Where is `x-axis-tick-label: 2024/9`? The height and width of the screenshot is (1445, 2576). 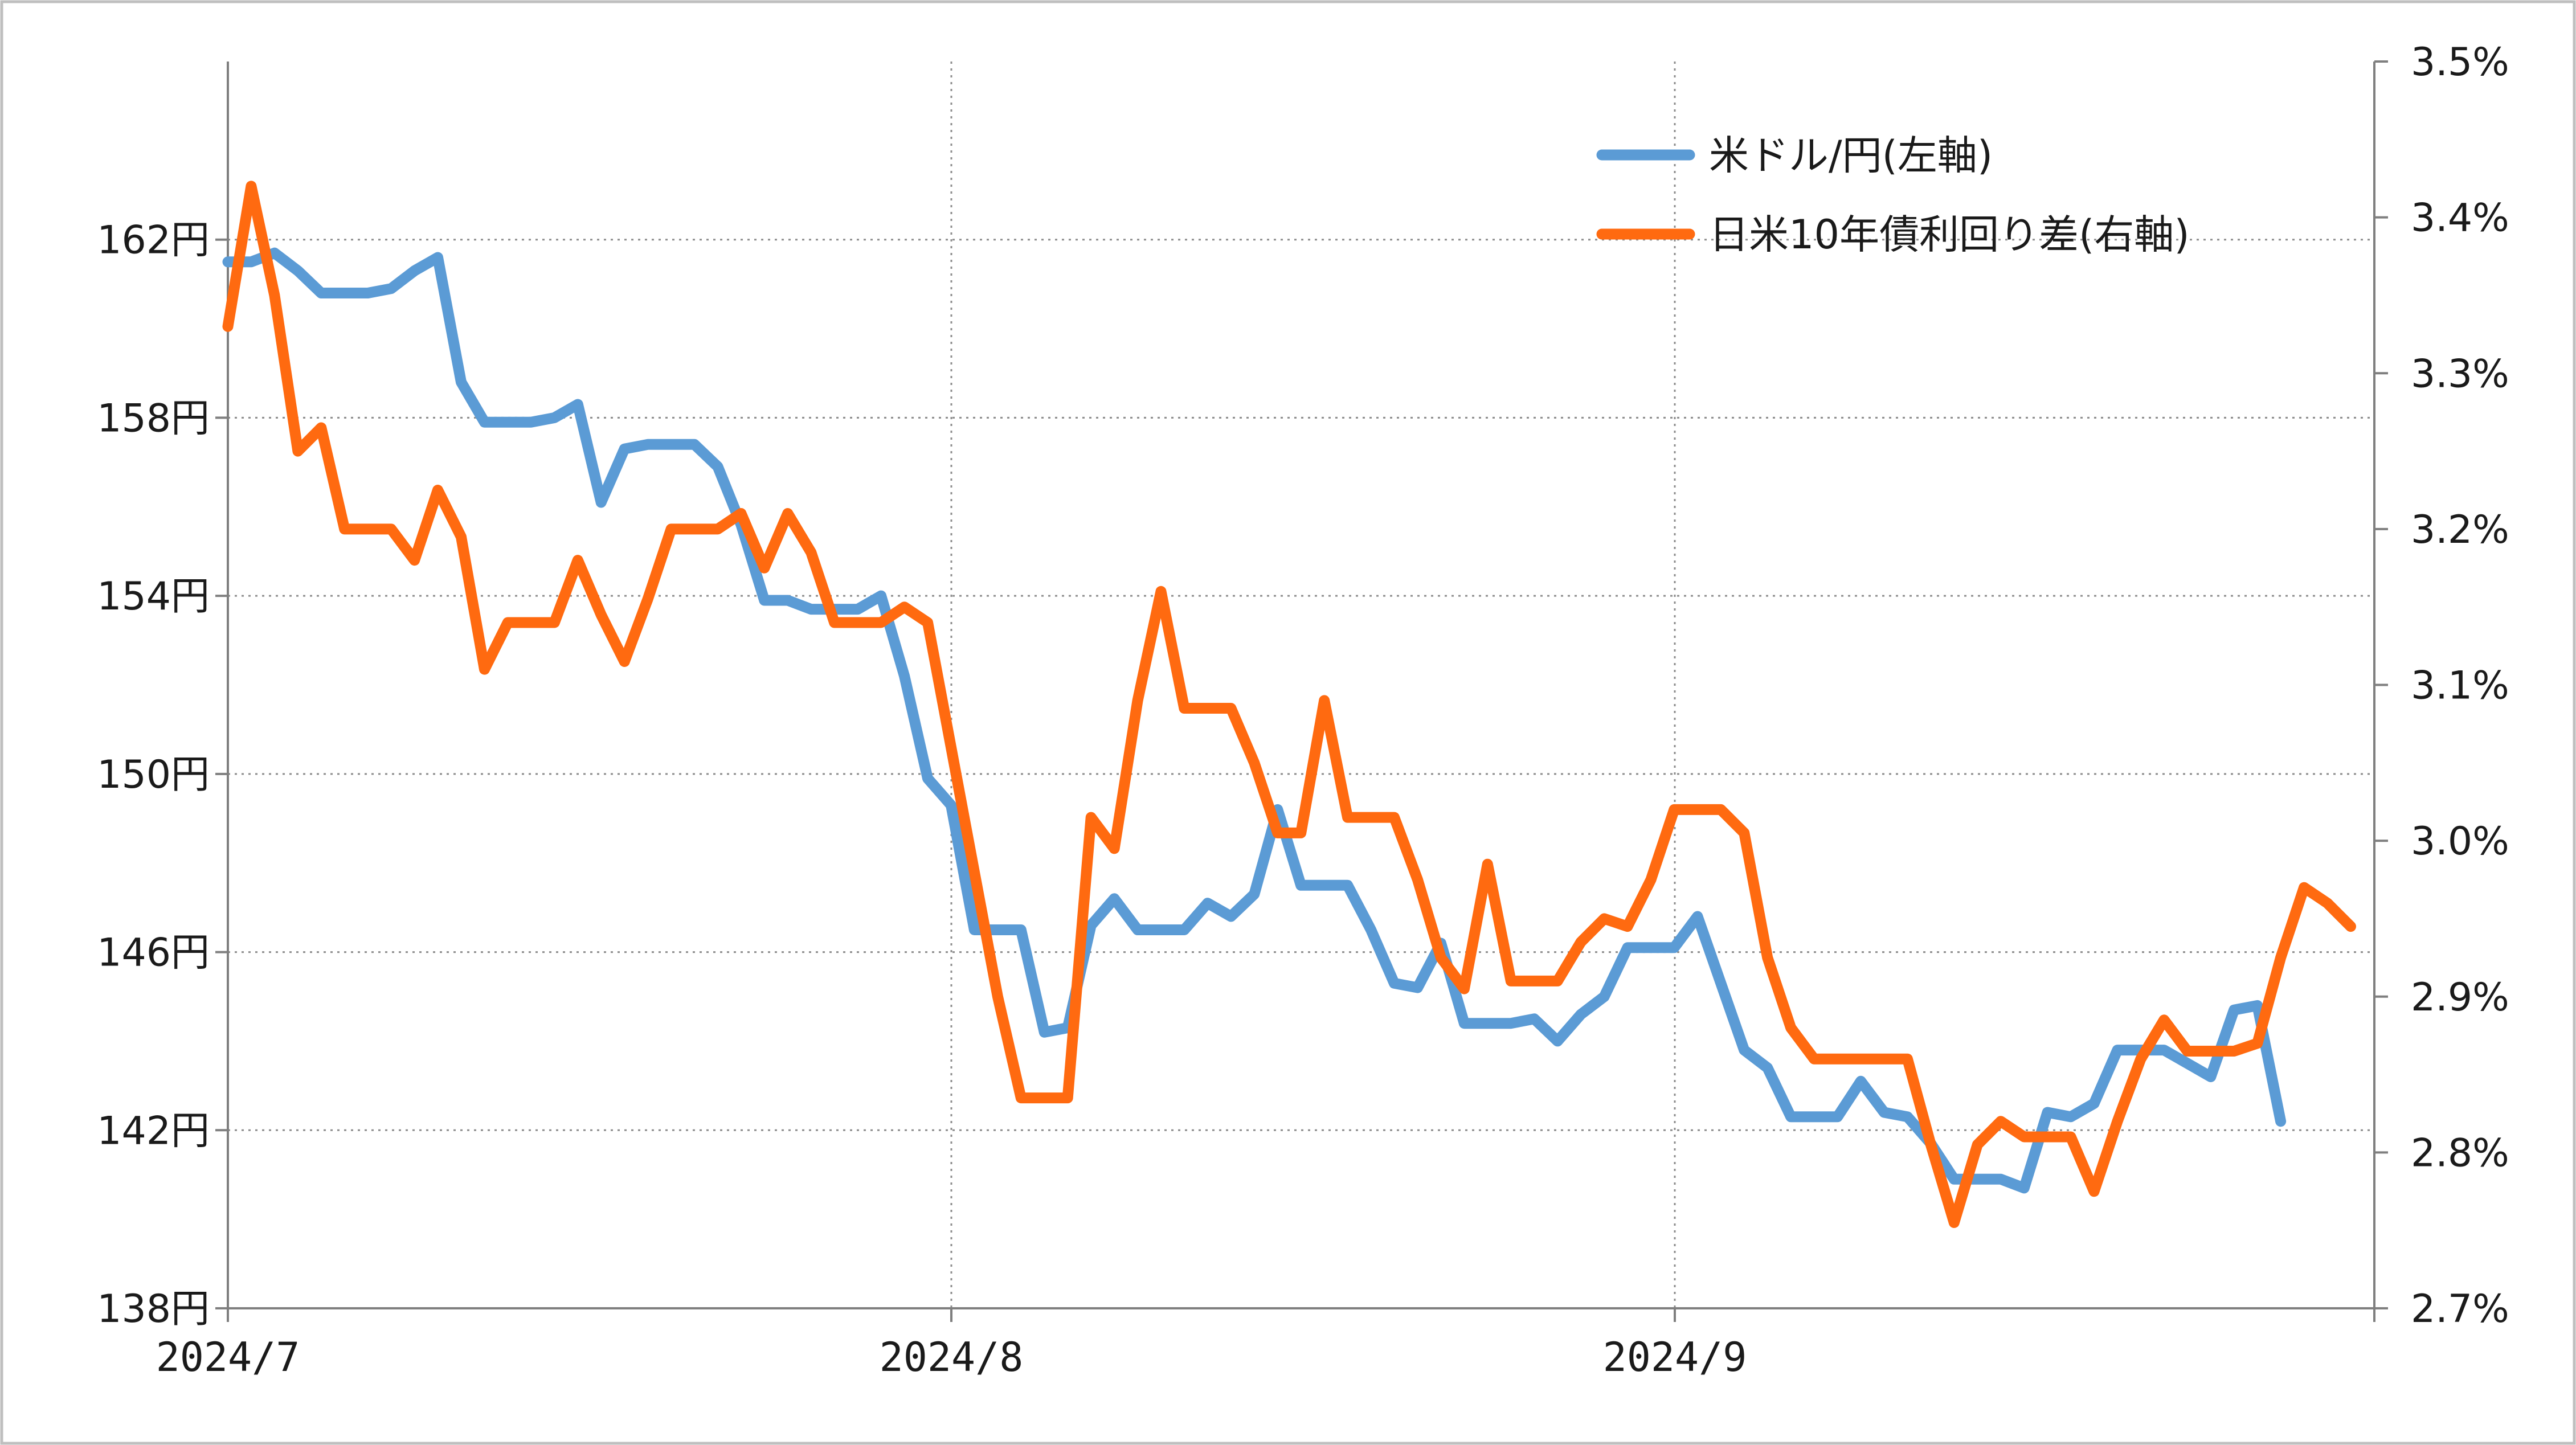
x-axis-tick-label: 2024/9 is located at coordinates (1675, 1357).